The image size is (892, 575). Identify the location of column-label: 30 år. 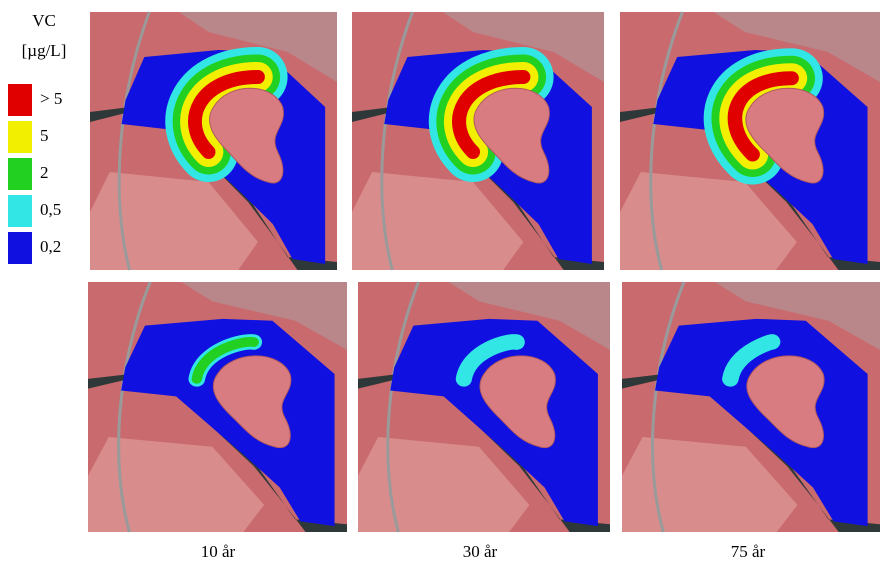
(480, 551).